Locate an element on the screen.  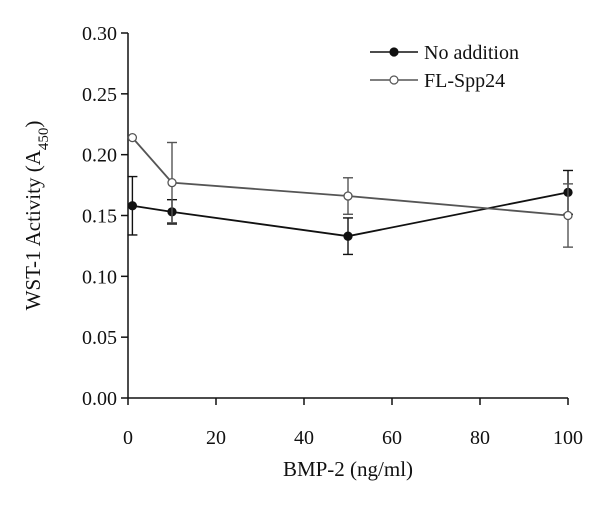
series-no-addition is located at coordinates (350, 212).